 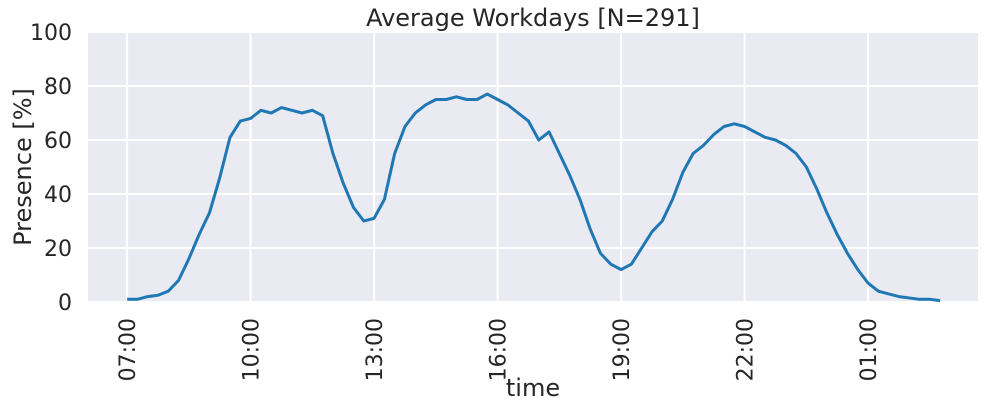 What do you see at coordinates (375, 349) in the screenshot?
I see `x-tick-label: 13:00` at bounding box center [375, 349].